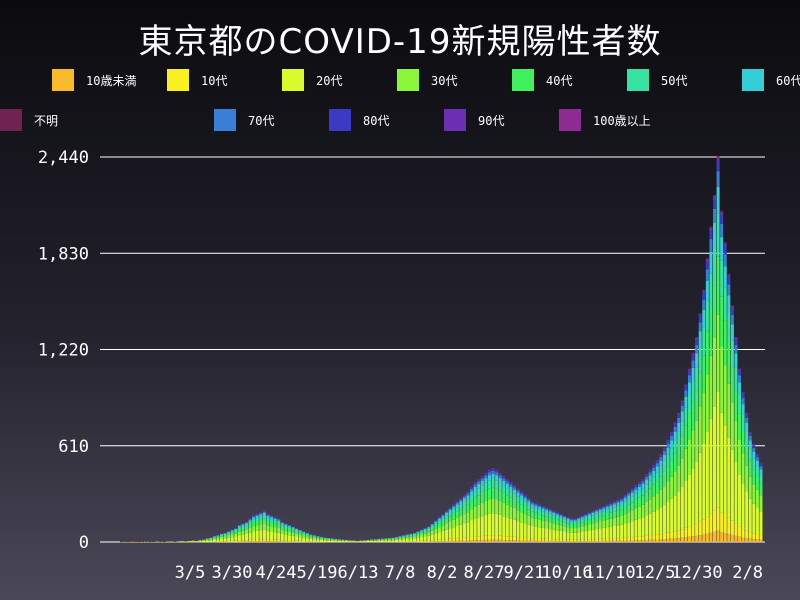 This screenshot has height=600, width=800. What do you see at coordinates (753, 80) in the screenshot?
I see `legend-swatch` at bounding box center [753, 80].